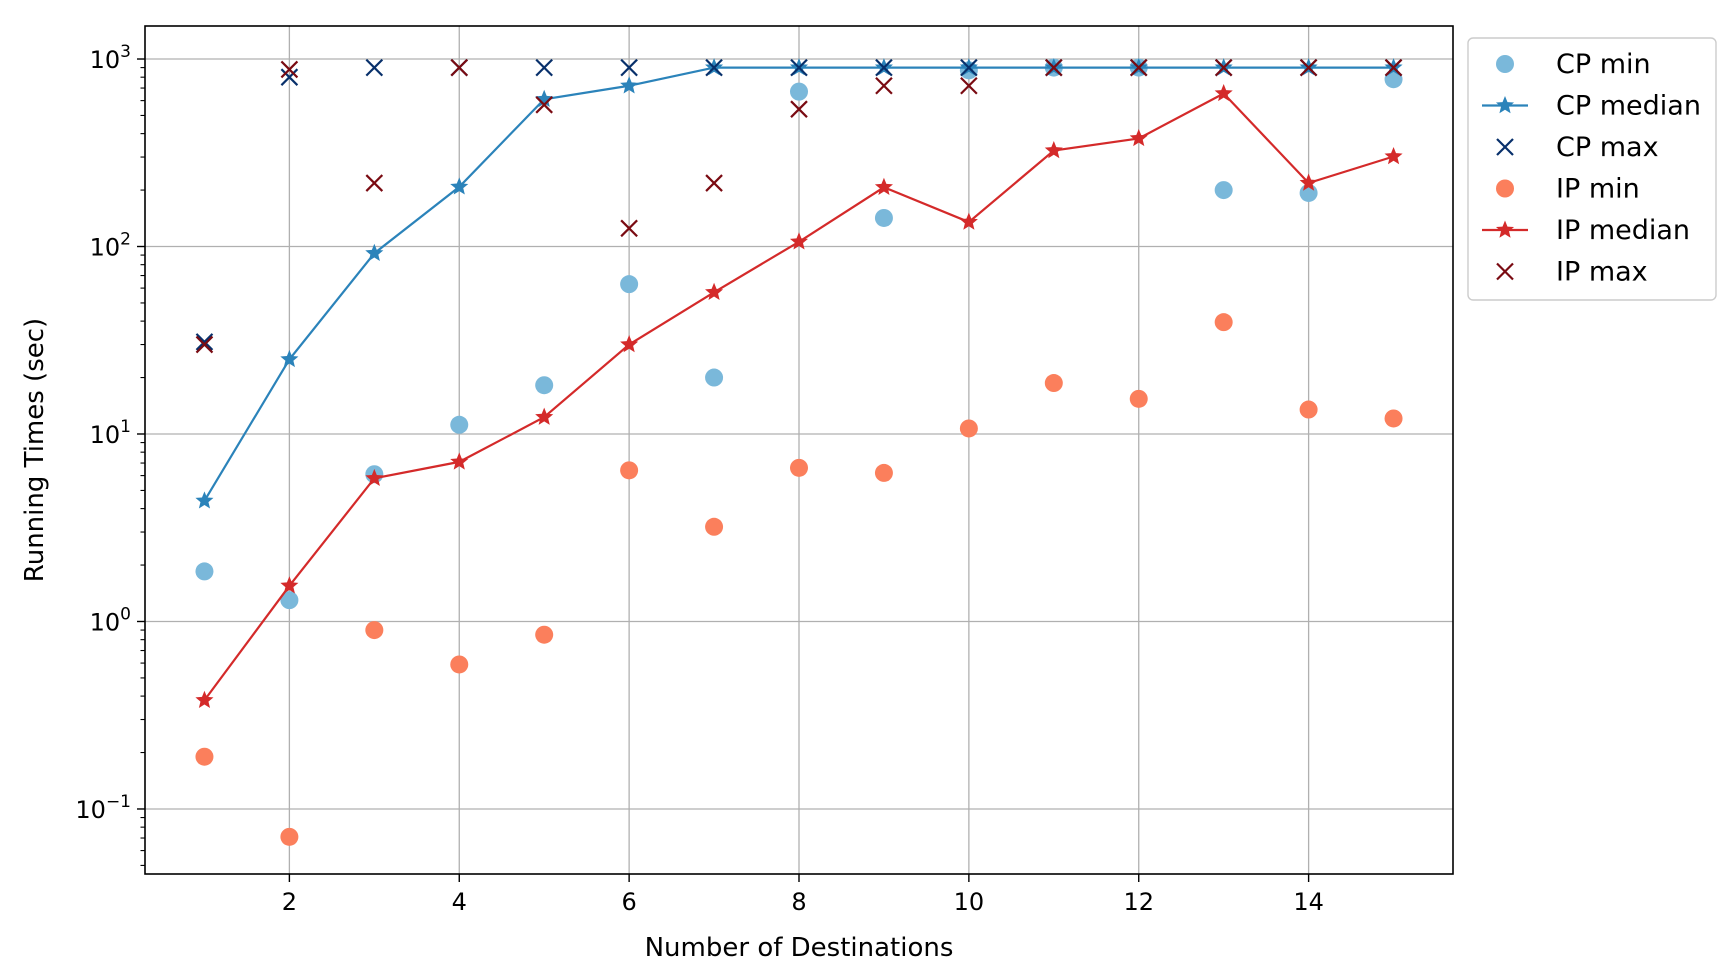 The image size is (1720, 972). I want to click on legend-entry: IP min, so click(1568, 189).